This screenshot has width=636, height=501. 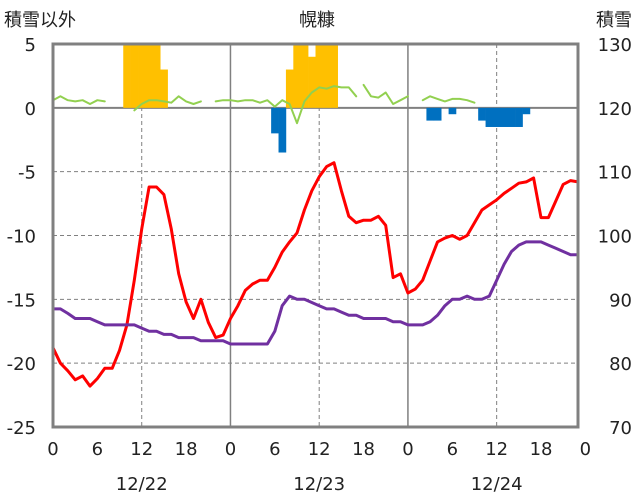 What do you see at coordinates (30, 109) in the screenshot?
I see `left-tick-label: 0` at bounding box center [30, 109].